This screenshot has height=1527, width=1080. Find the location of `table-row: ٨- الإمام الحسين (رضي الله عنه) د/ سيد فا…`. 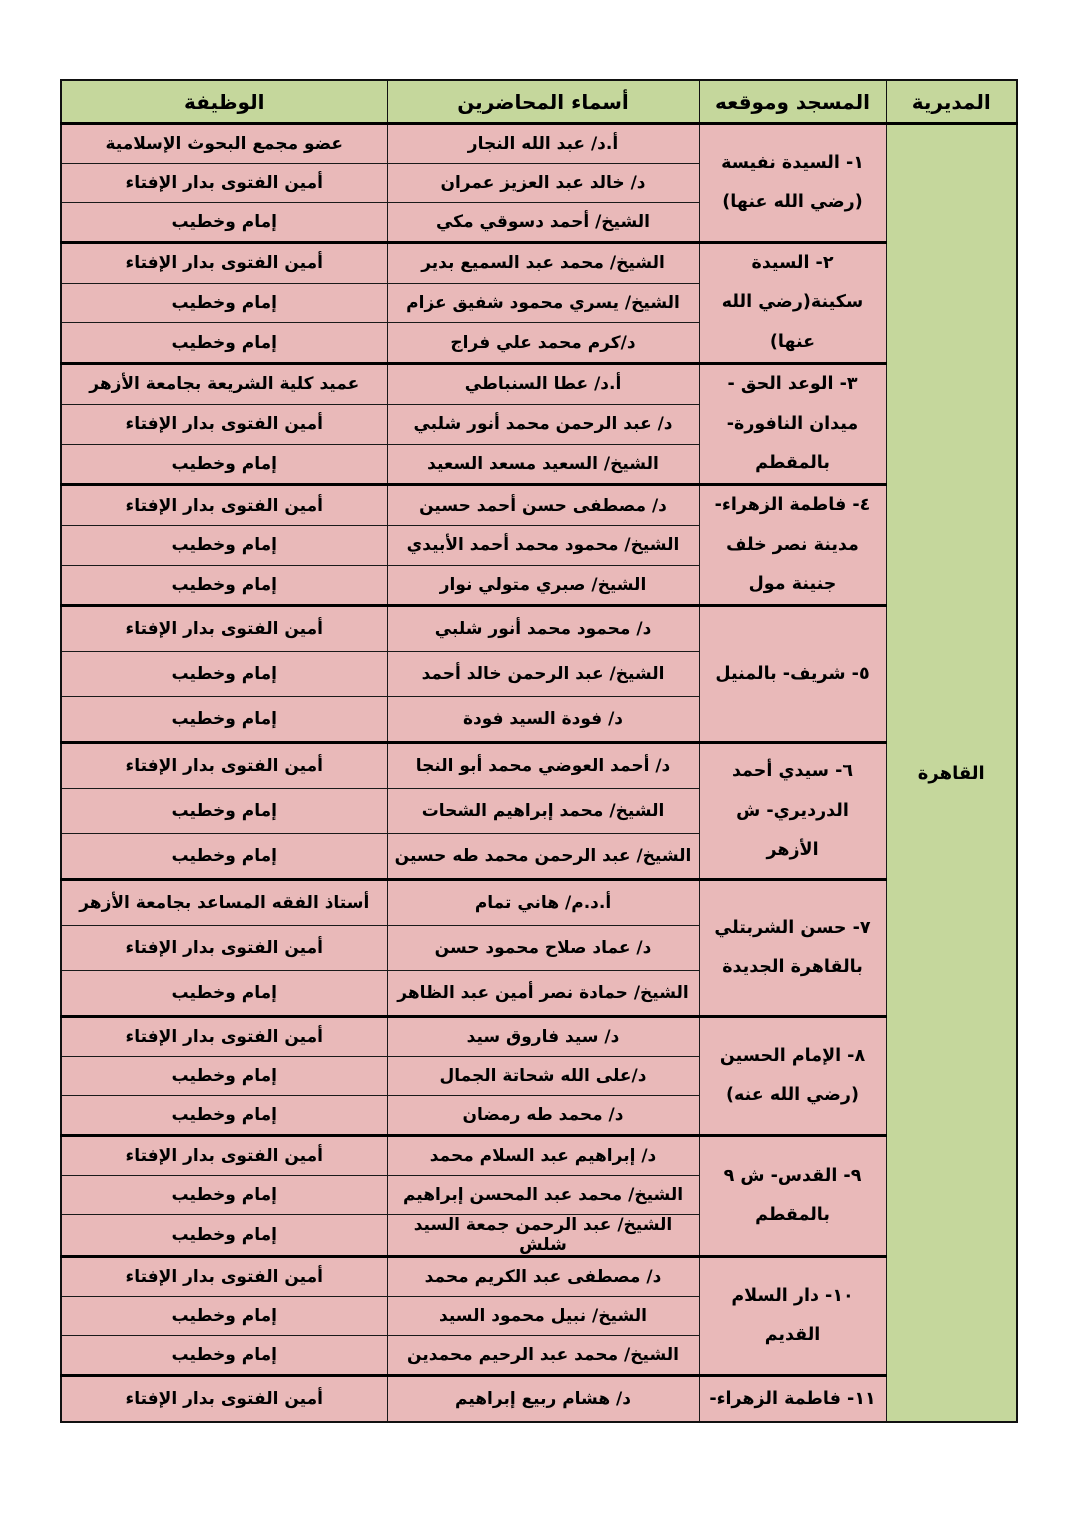

table-row: ٨- الإمام الحسين (رضي الله عنه) د/ سيد فا… is located at coordinates (538, 1076).